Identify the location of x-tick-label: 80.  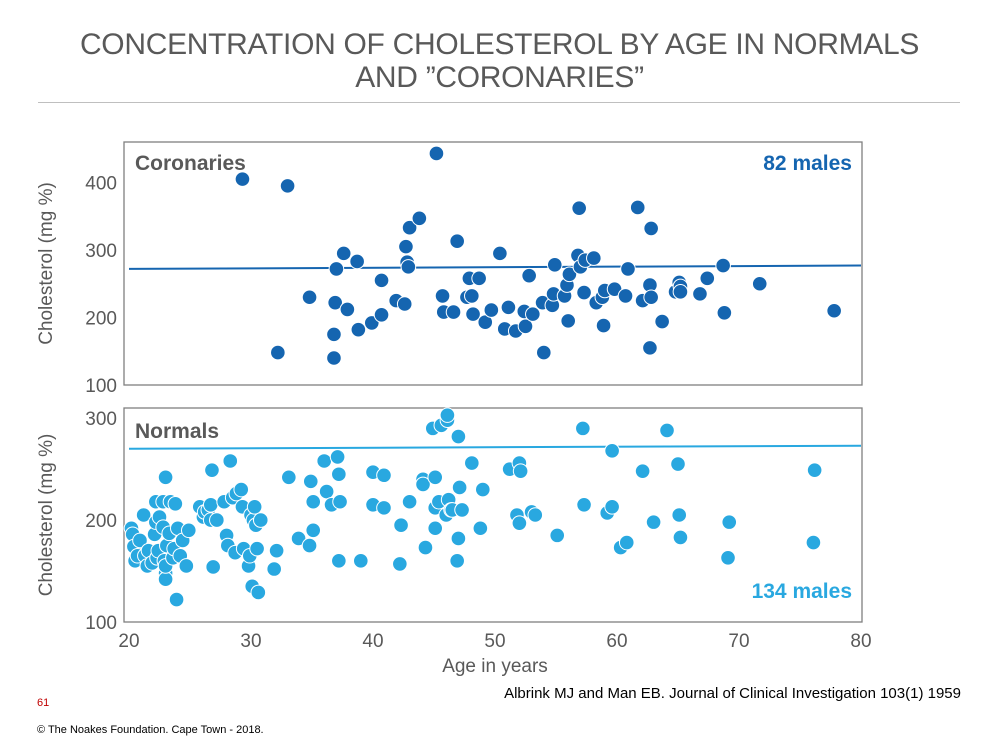
(860, 641).